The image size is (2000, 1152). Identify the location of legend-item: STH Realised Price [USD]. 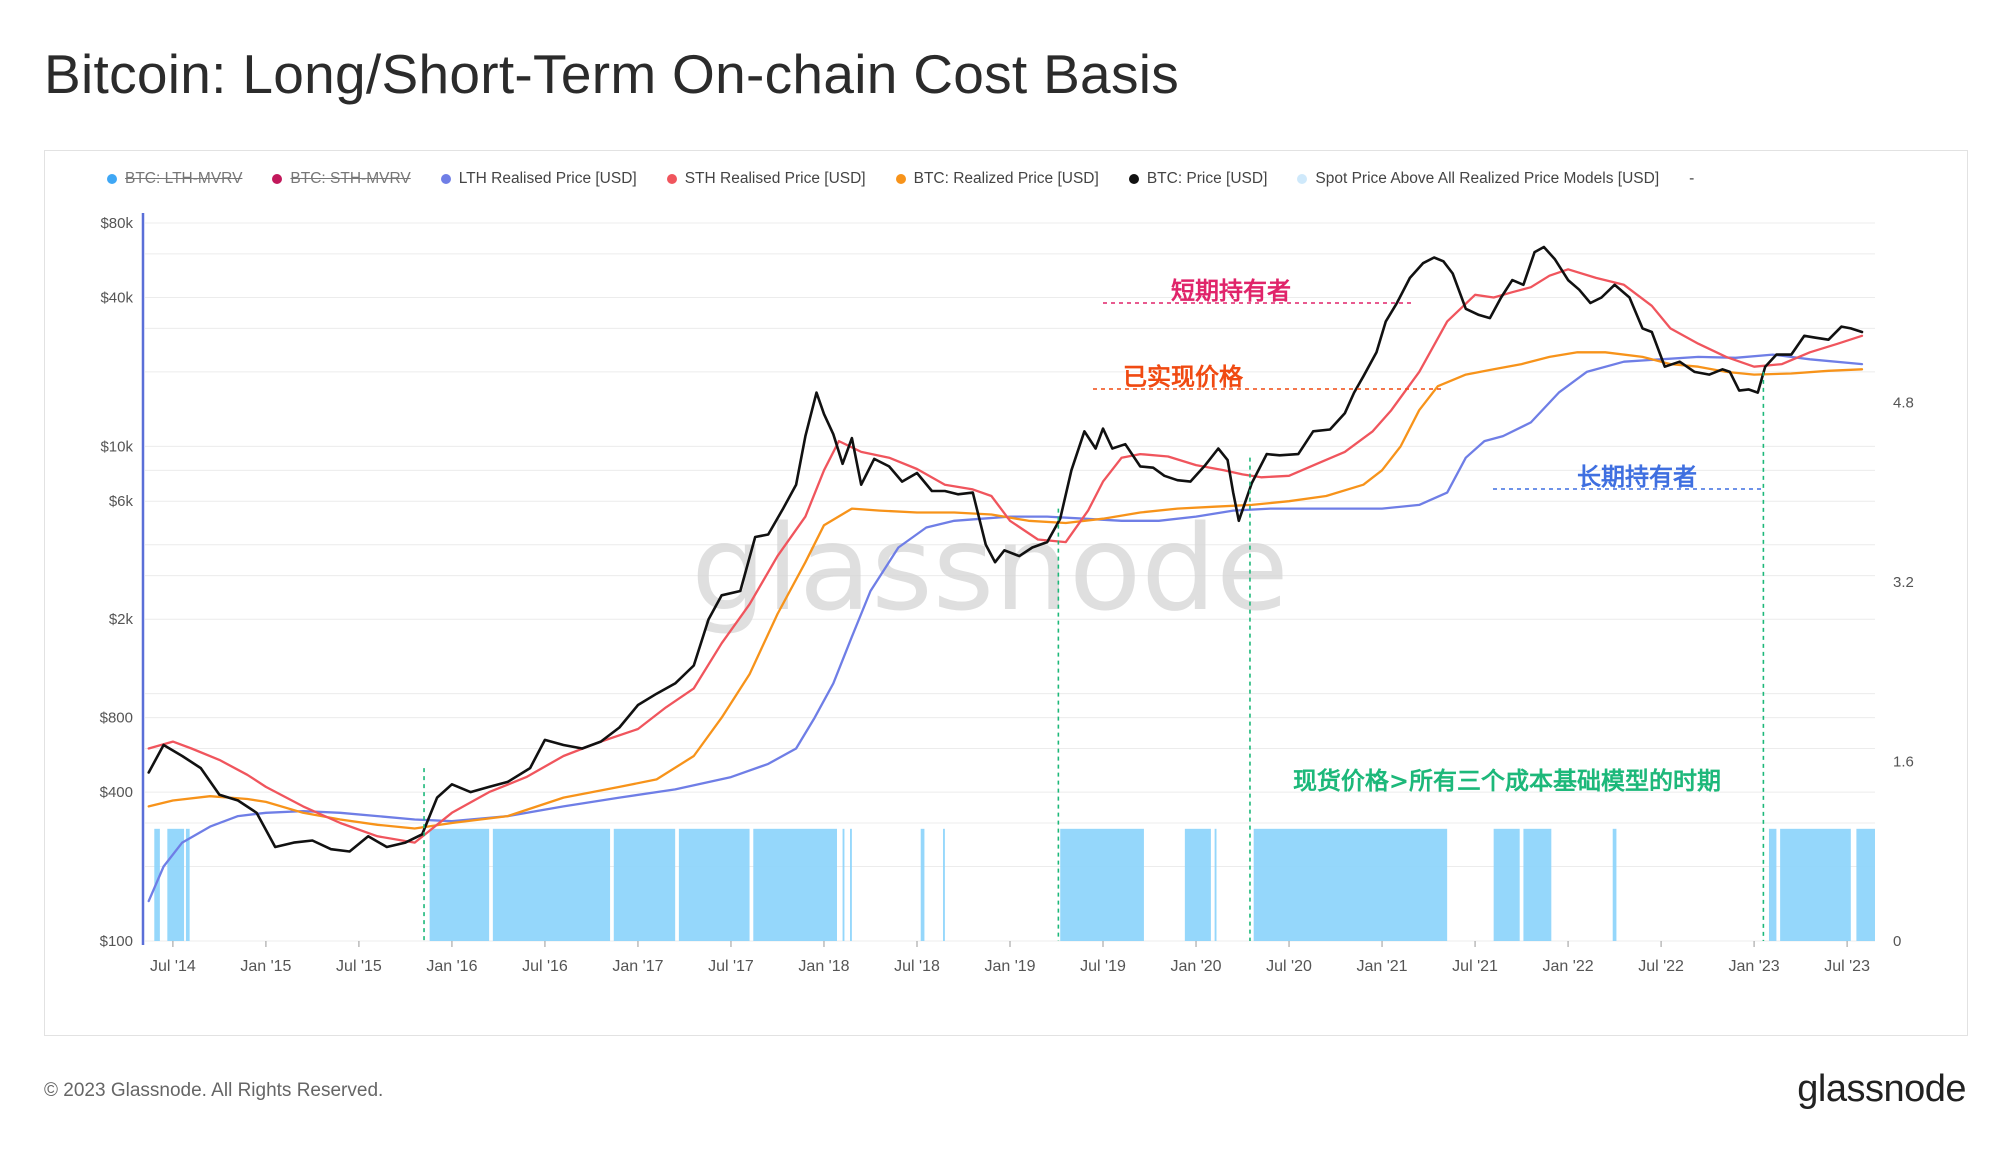
(766, 179).